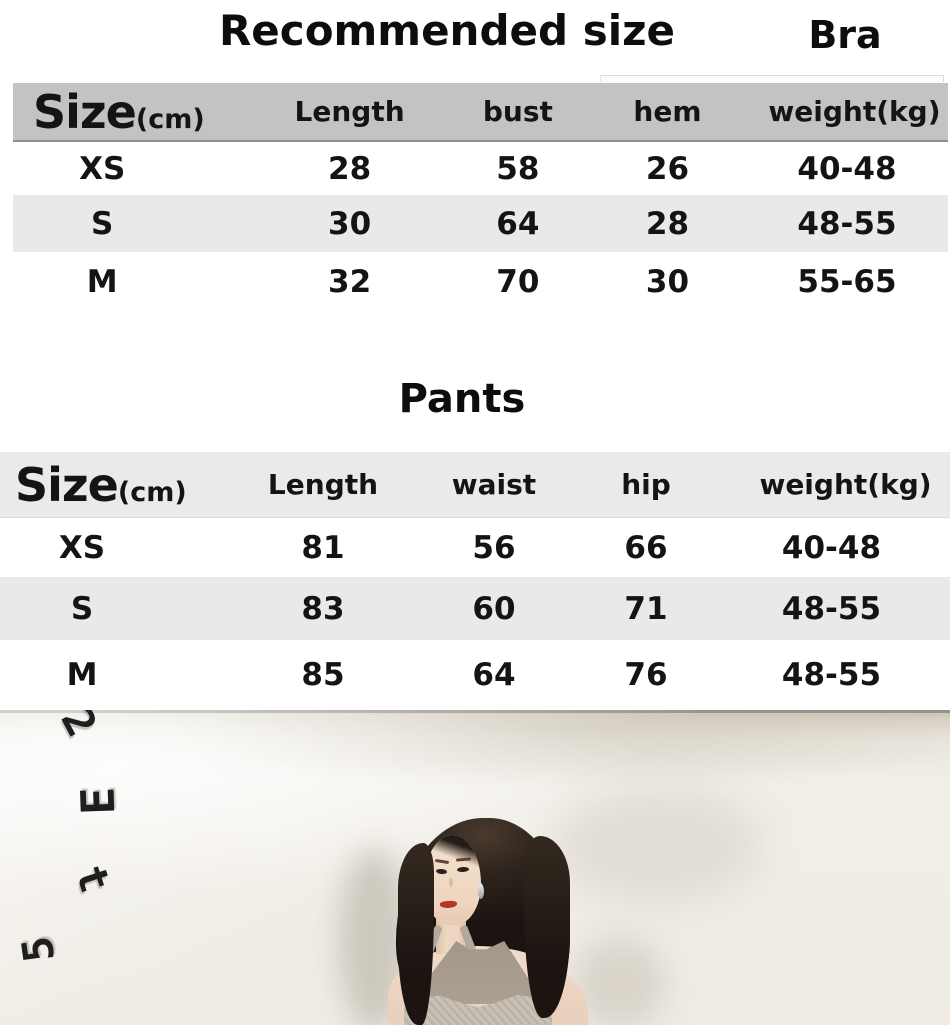 The height and width of the screenshot is (1025, 950). I want to click on pants-table-header-row: Size (cm) Length waist hip weight(kg), so click(475, 485).